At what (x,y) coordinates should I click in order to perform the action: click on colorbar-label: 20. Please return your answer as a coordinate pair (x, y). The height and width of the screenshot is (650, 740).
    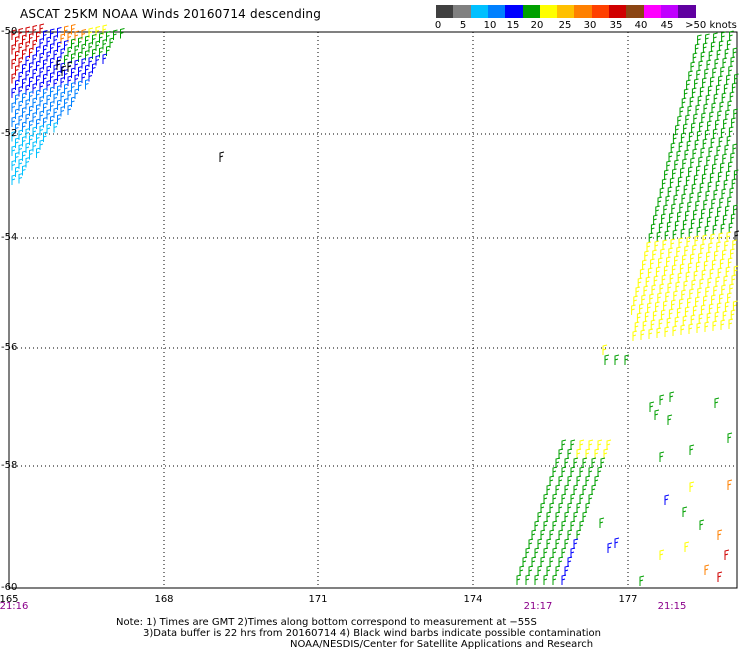
    Looking at the image, I should click on (537, 25).